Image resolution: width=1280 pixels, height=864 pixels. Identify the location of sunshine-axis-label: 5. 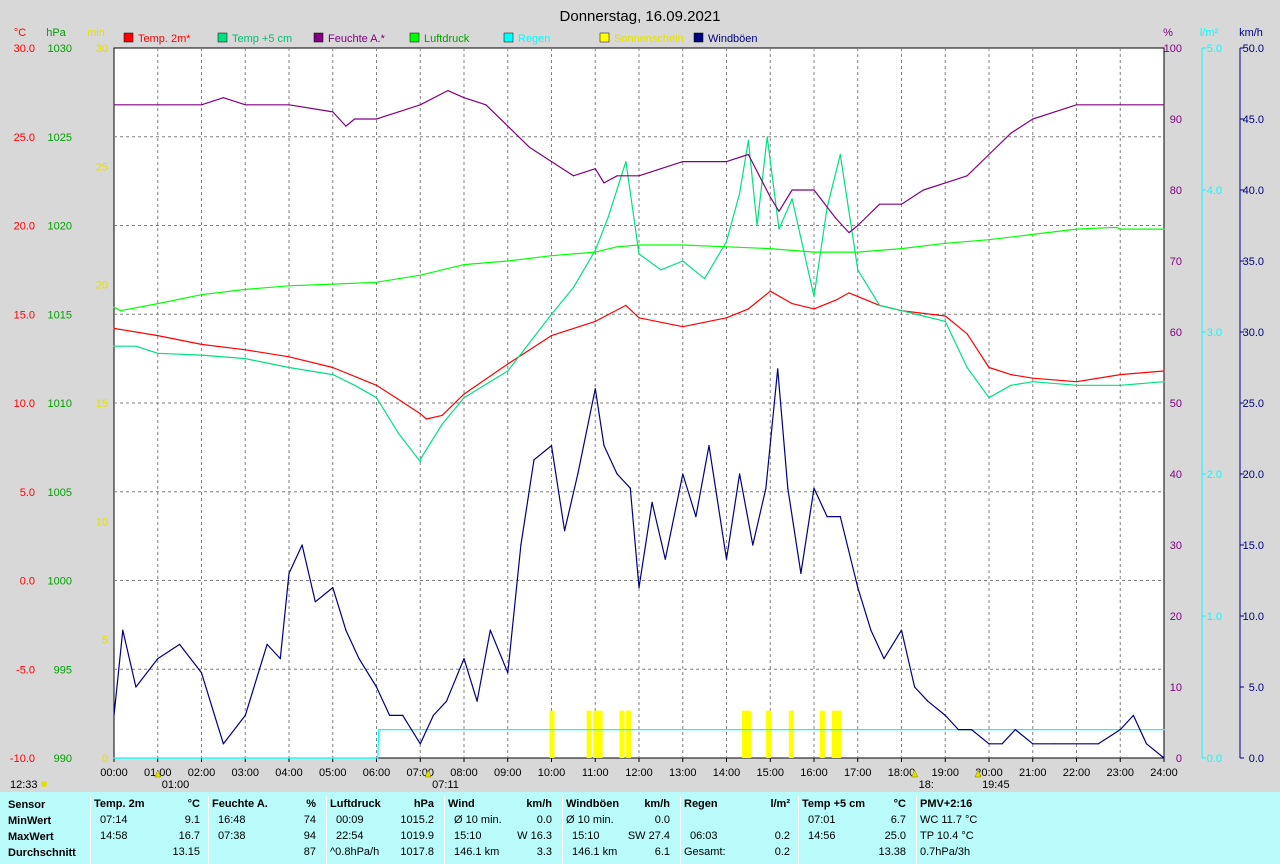
(105, 641).